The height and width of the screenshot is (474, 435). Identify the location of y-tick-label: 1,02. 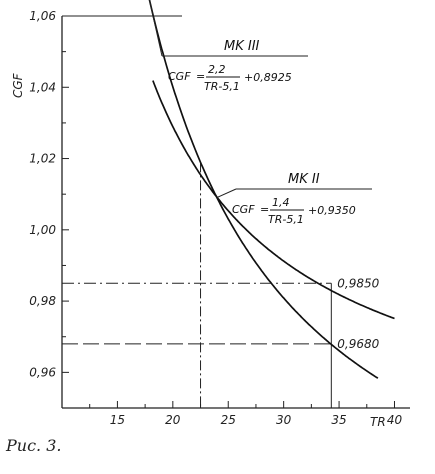
(42, 159).